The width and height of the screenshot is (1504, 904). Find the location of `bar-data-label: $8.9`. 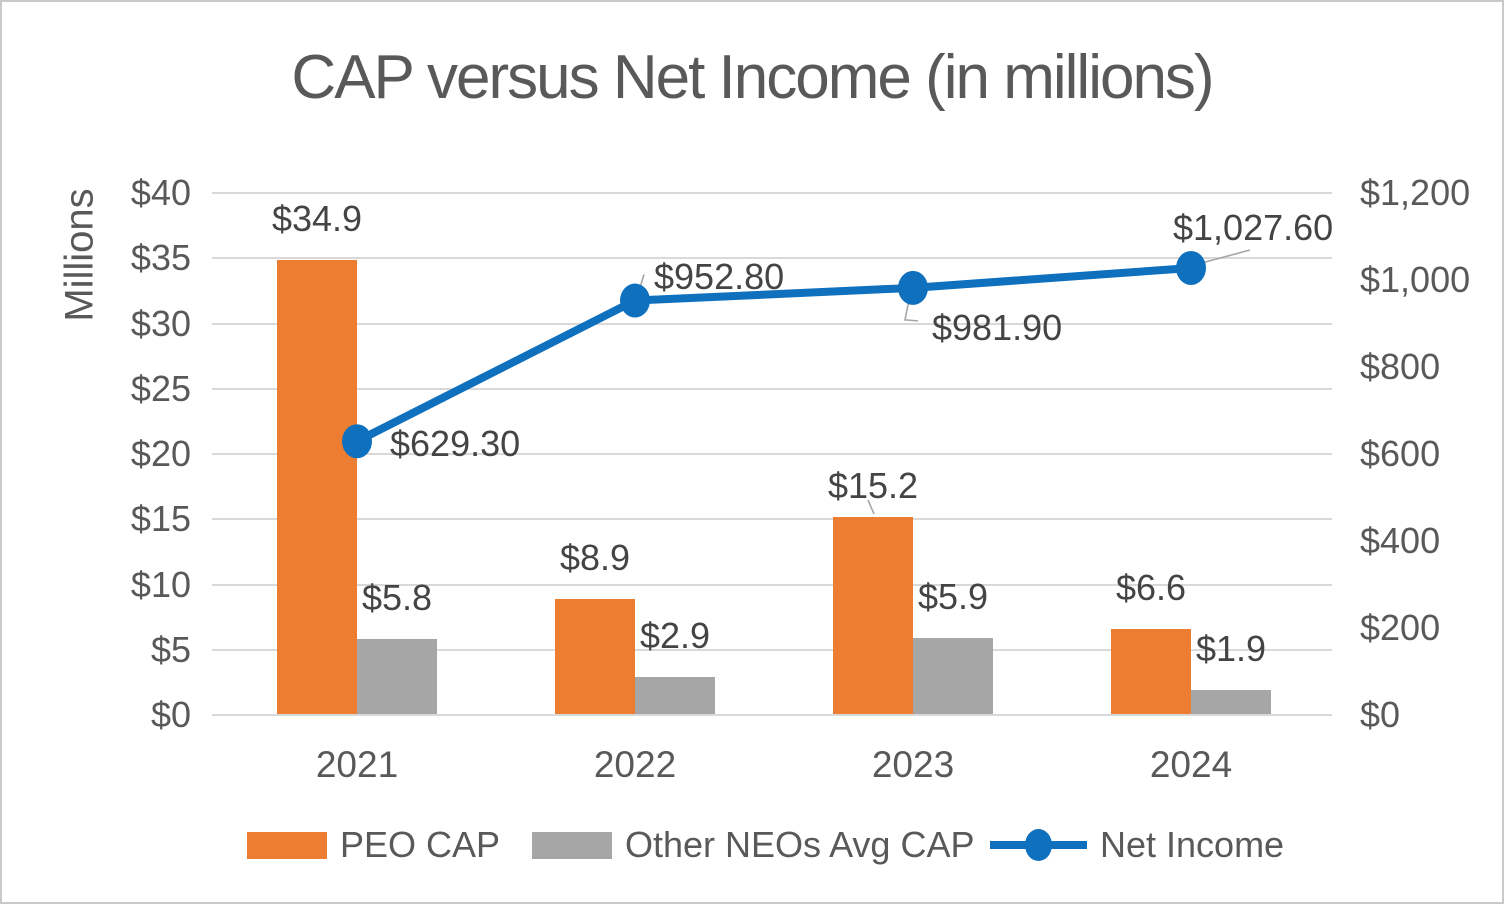

bar-data-label: $8.9 is located at coordinates (595, 557).